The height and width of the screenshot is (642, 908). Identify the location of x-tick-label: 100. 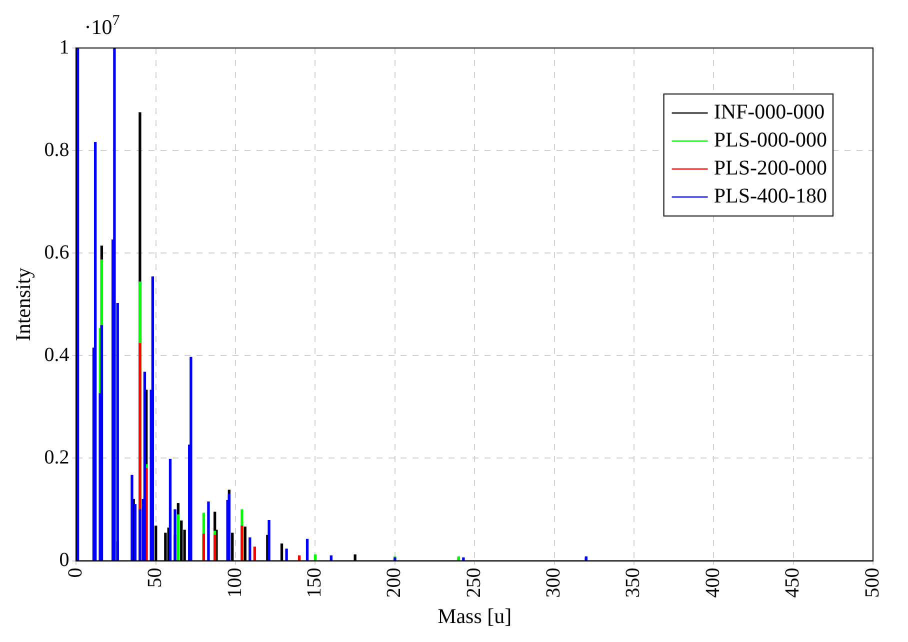
(235, 583).